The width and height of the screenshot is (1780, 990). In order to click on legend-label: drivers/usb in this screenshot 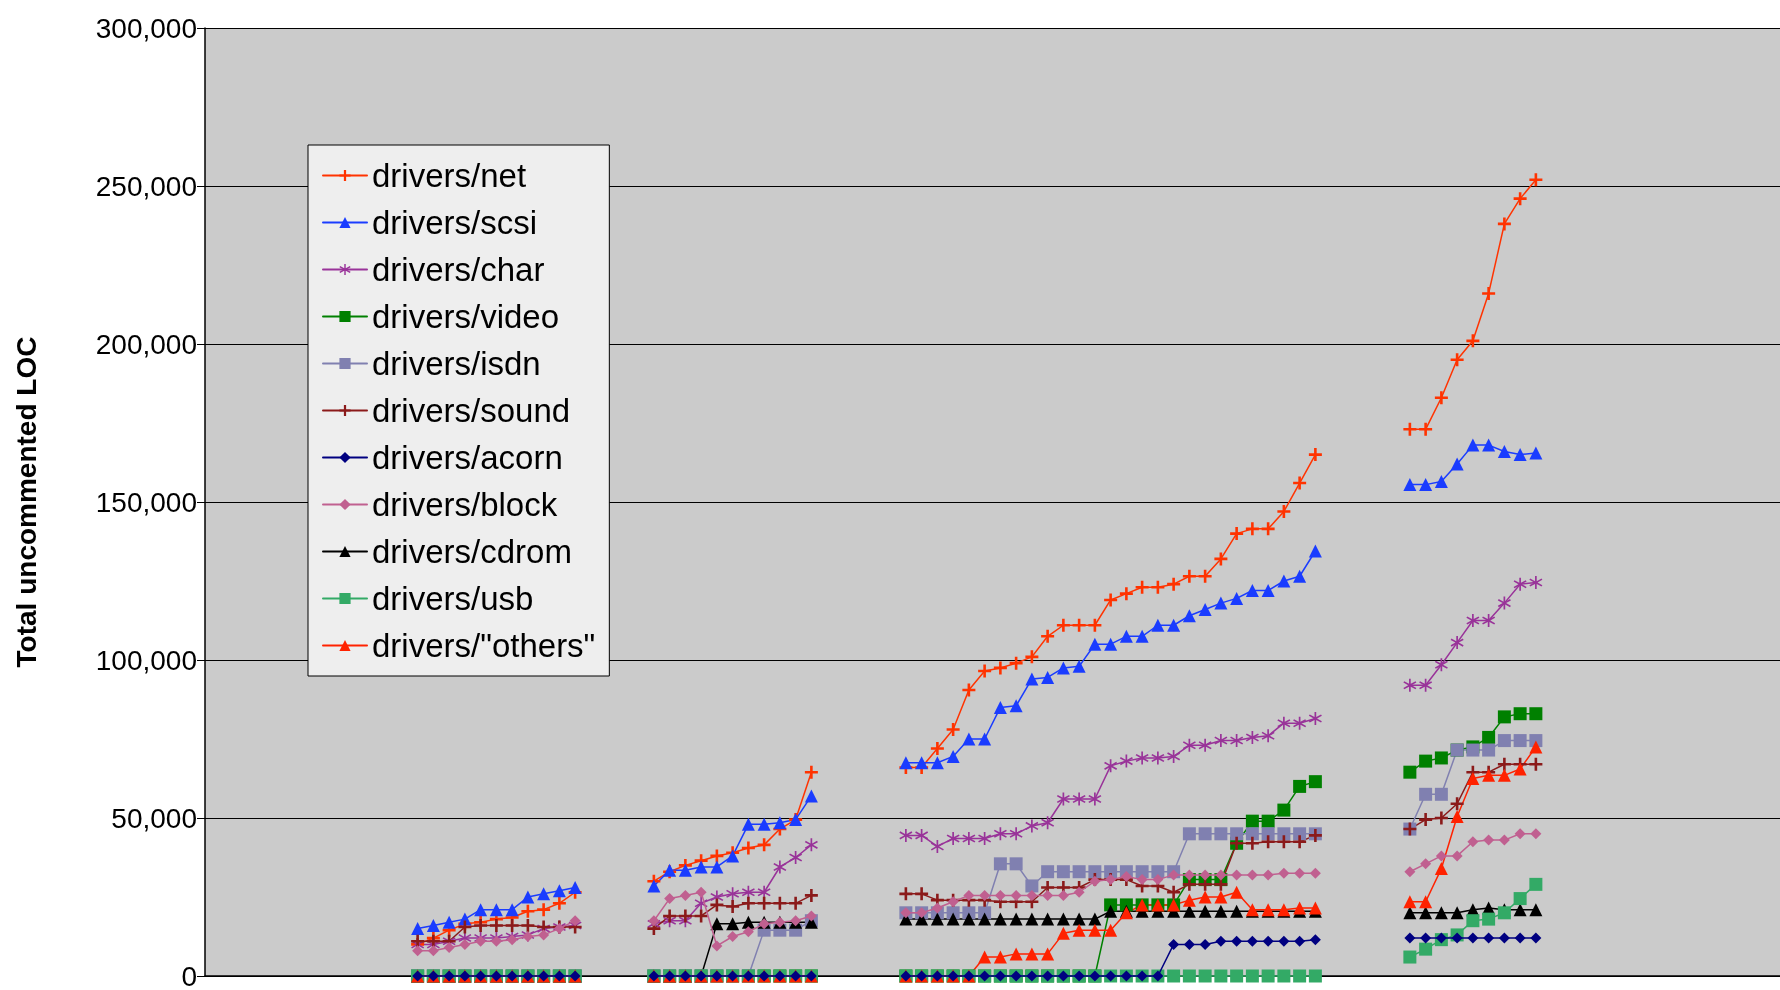, I will do `click(453, 598)`.